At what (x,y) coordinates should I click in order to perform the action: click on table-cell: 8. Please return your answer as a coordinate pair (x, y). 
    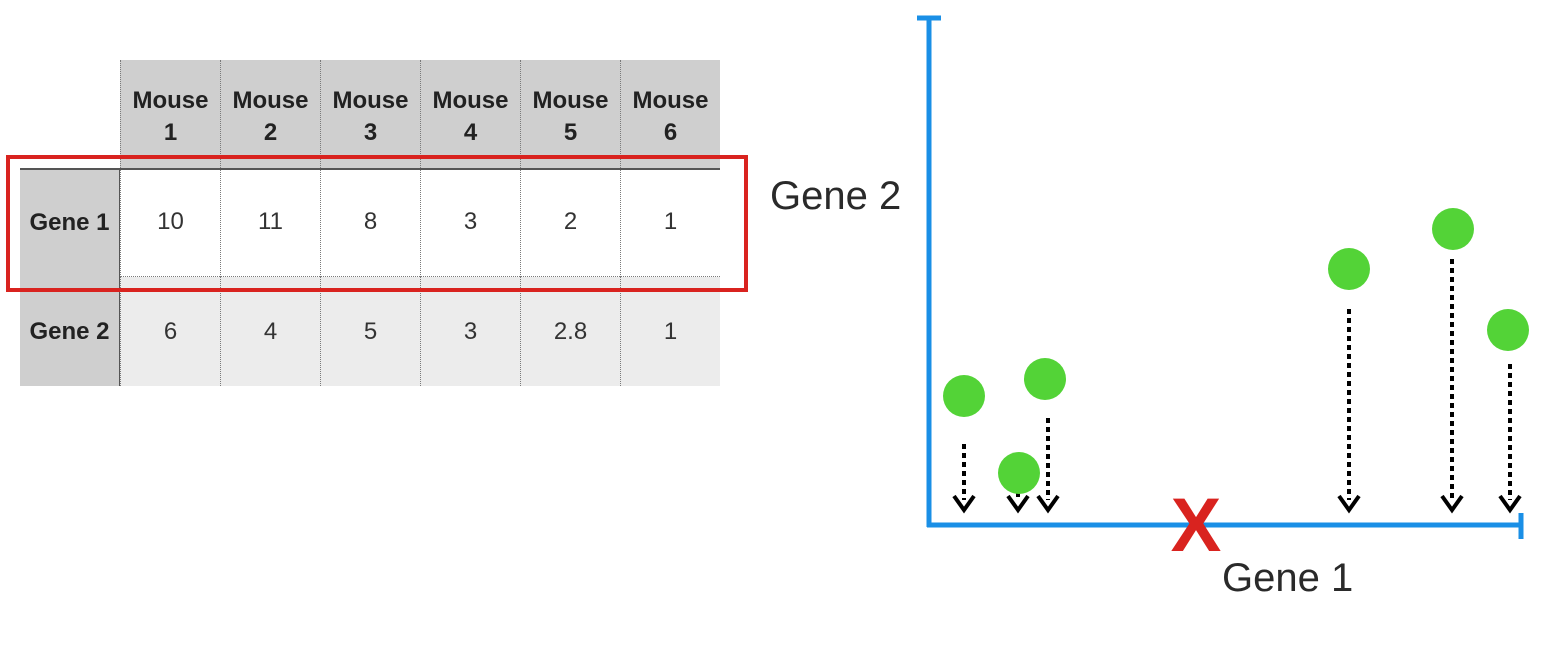
    Looking at the image, I should click on (370, 222).